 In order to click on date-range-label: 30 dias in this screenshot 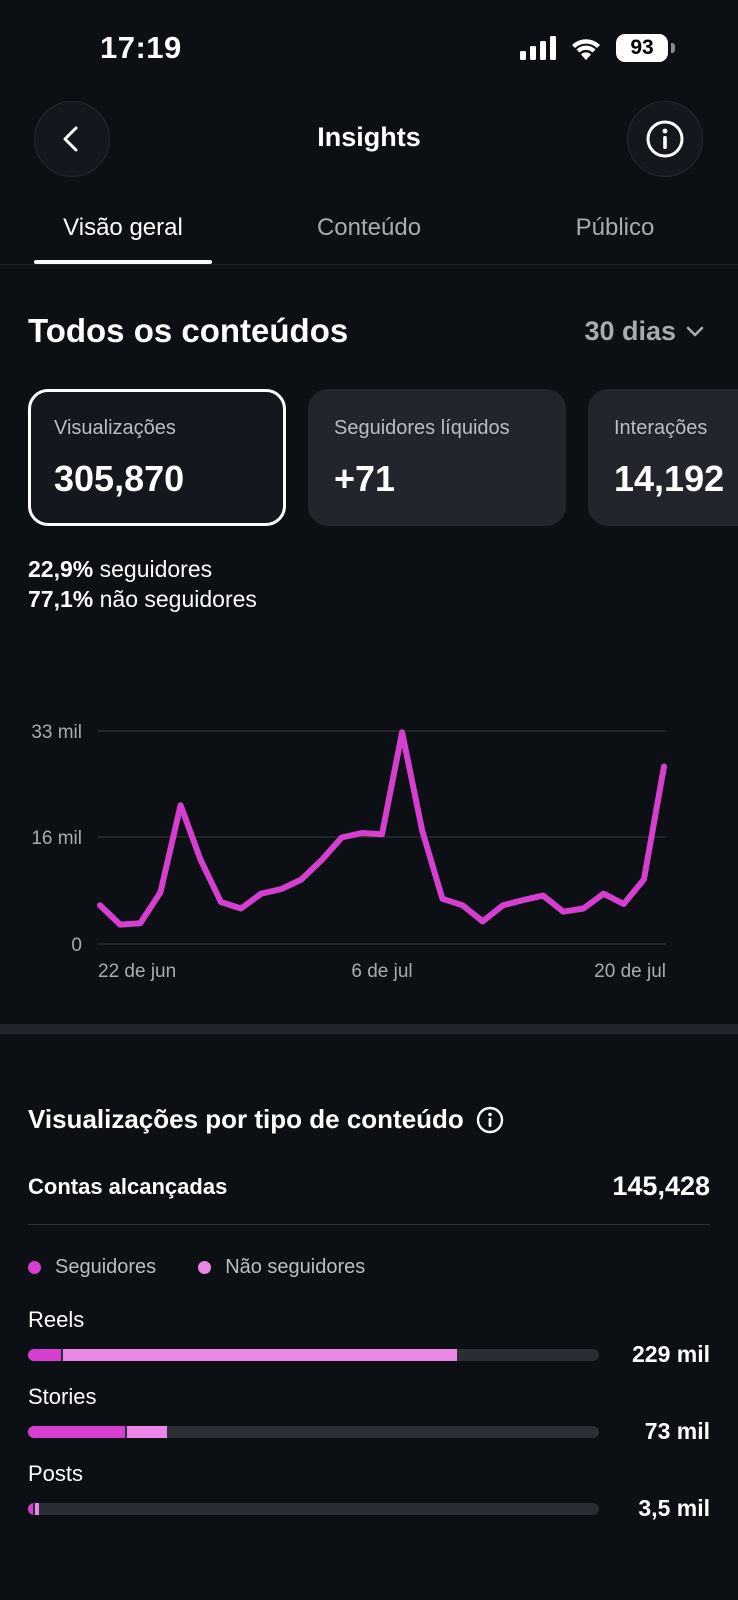, I will do `click(630, 331)`.